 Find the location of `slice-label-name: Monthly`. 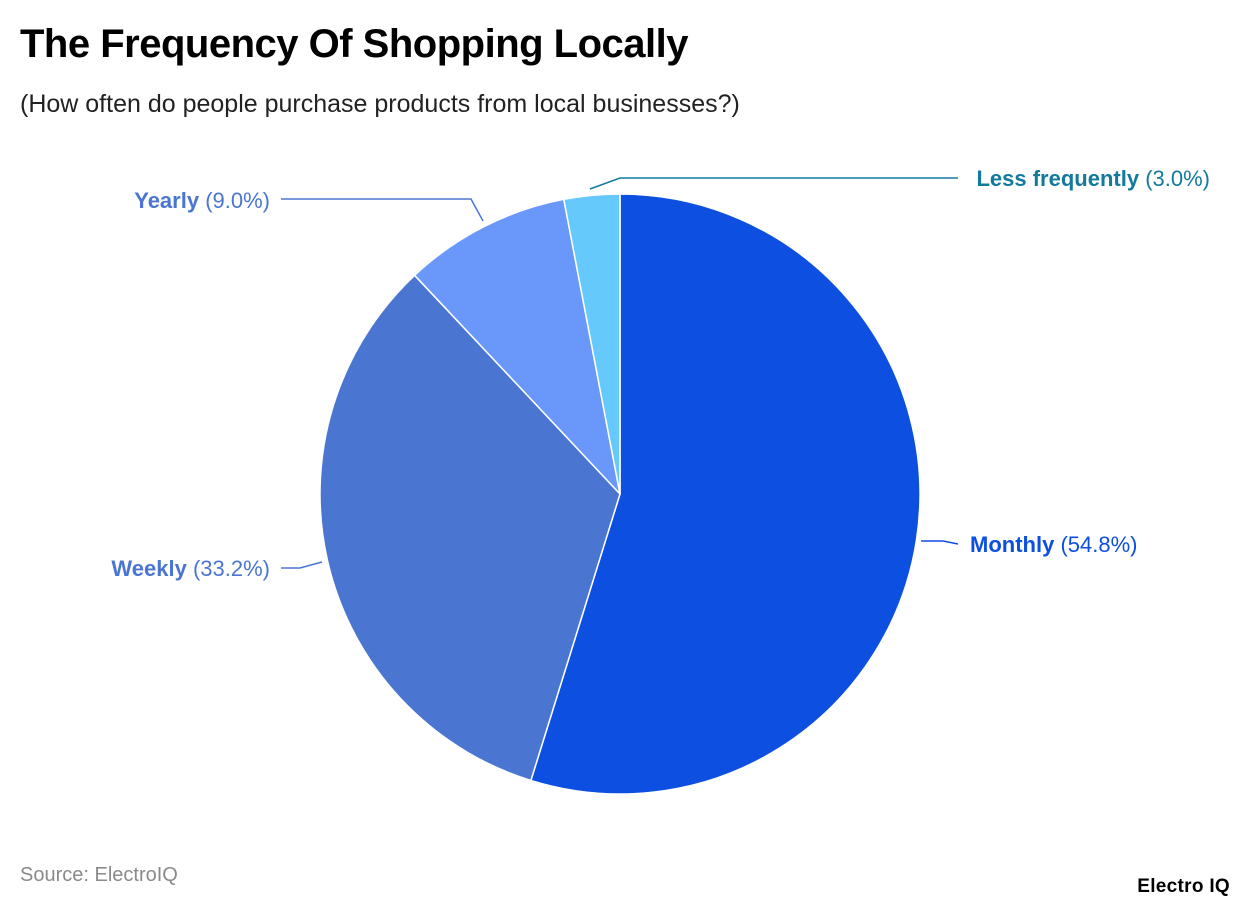

slice-label-name: Monthly is located at coordinates (1012, 544).